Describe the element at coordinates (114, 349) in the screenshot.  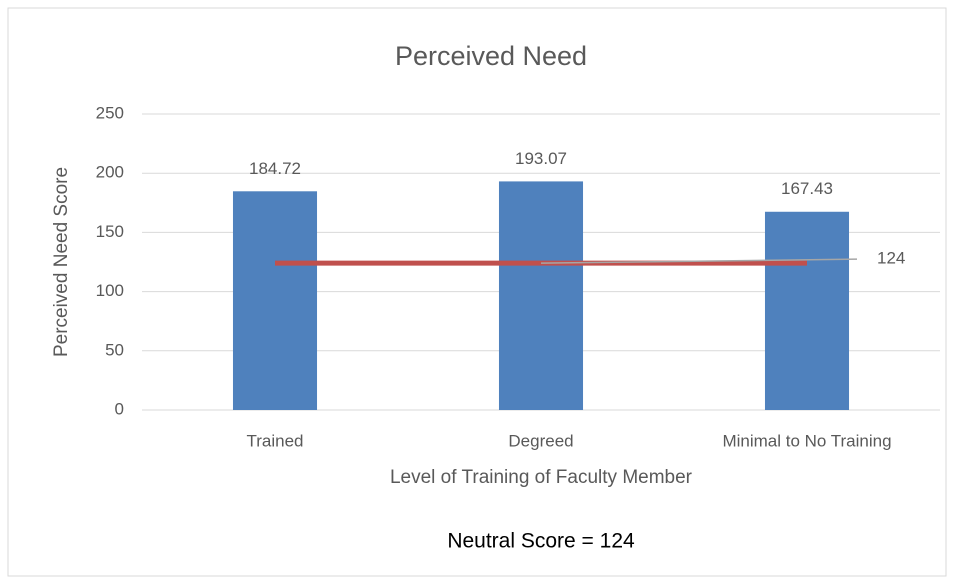
I see `y-tick-label: 50` at that location.